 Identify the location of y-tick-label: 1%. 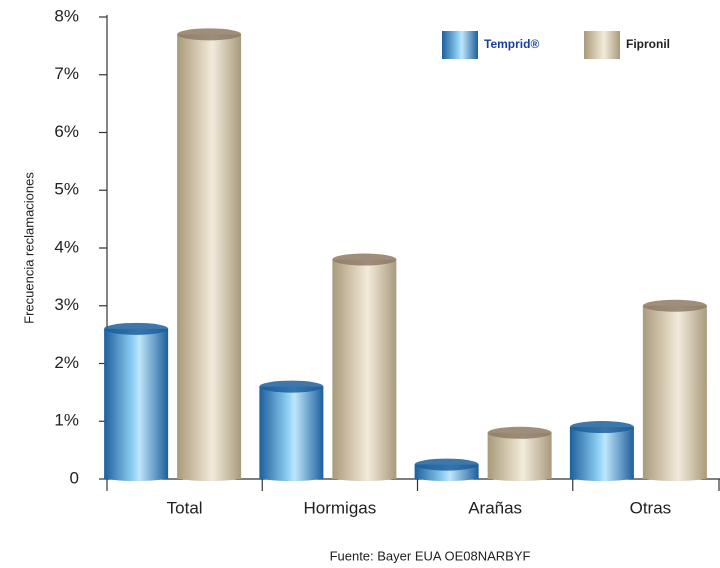
(66, 420).